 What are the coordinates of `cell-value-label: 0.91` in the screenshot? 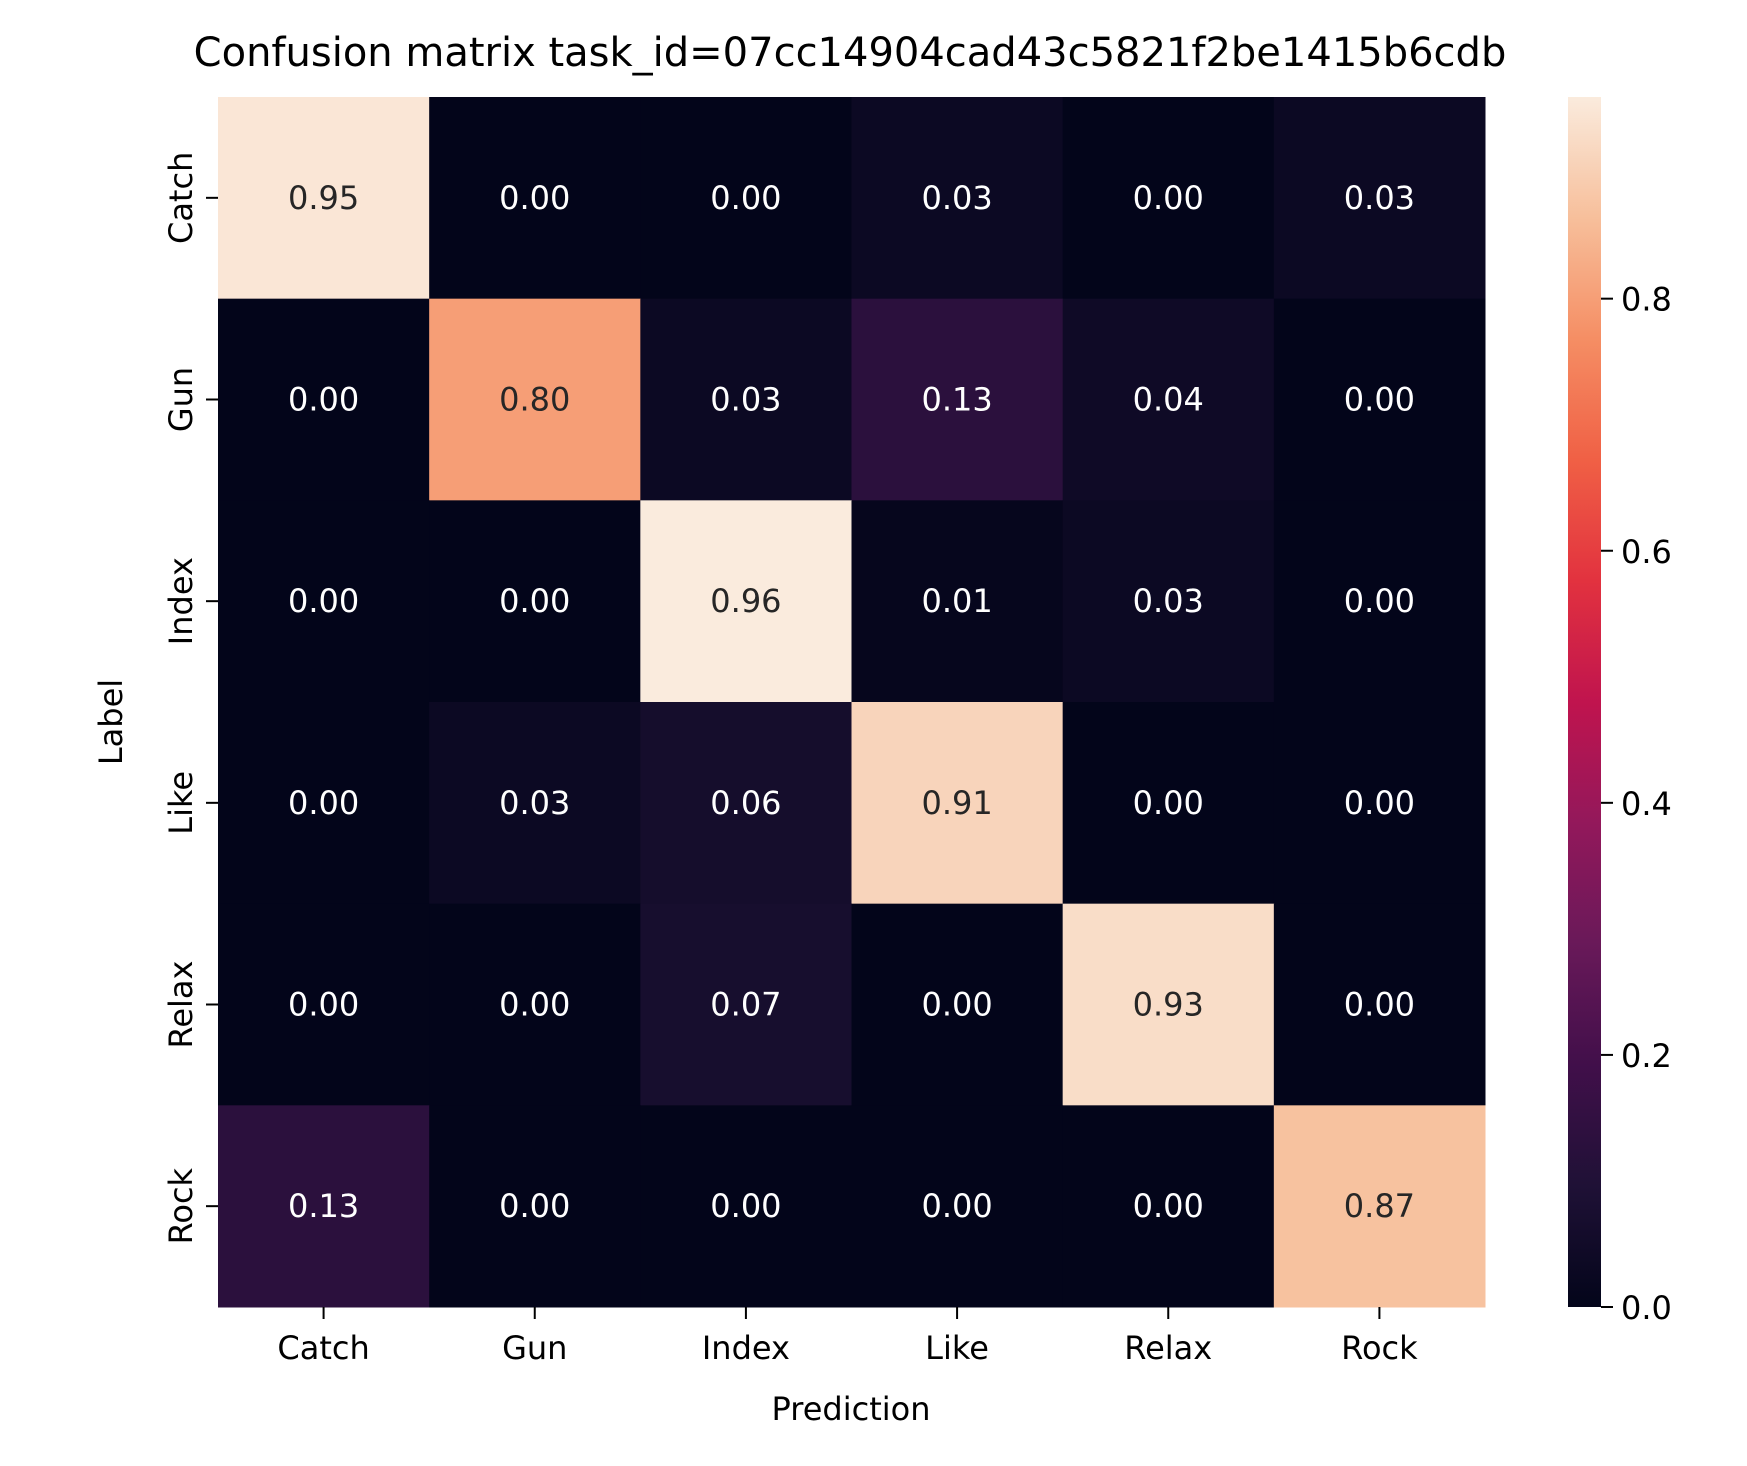 It's located at (956, 803).